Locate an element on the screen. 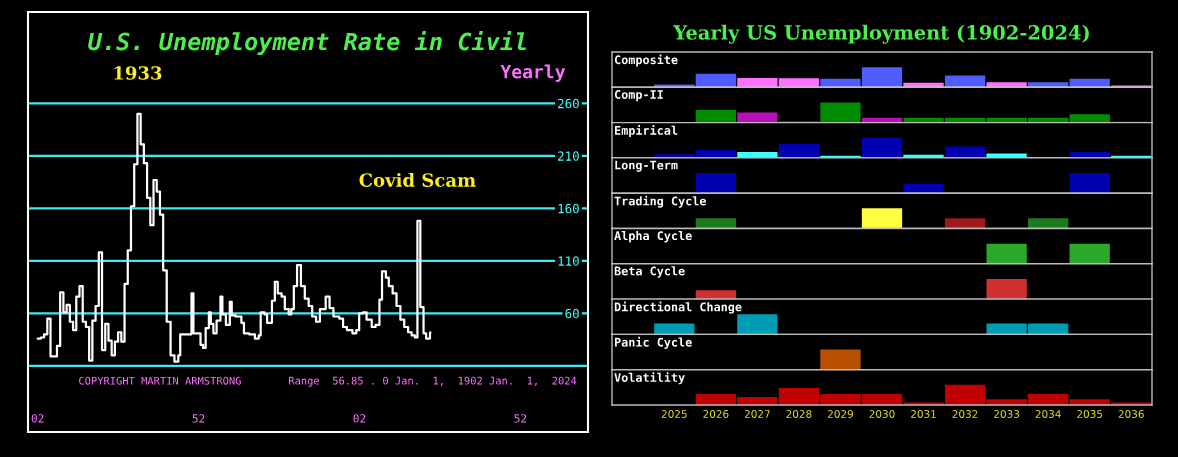 Image resolution: width=1178 pixels, height=457 pixels. x-tick-label: 2033 is located at coordinates (1007, 414).